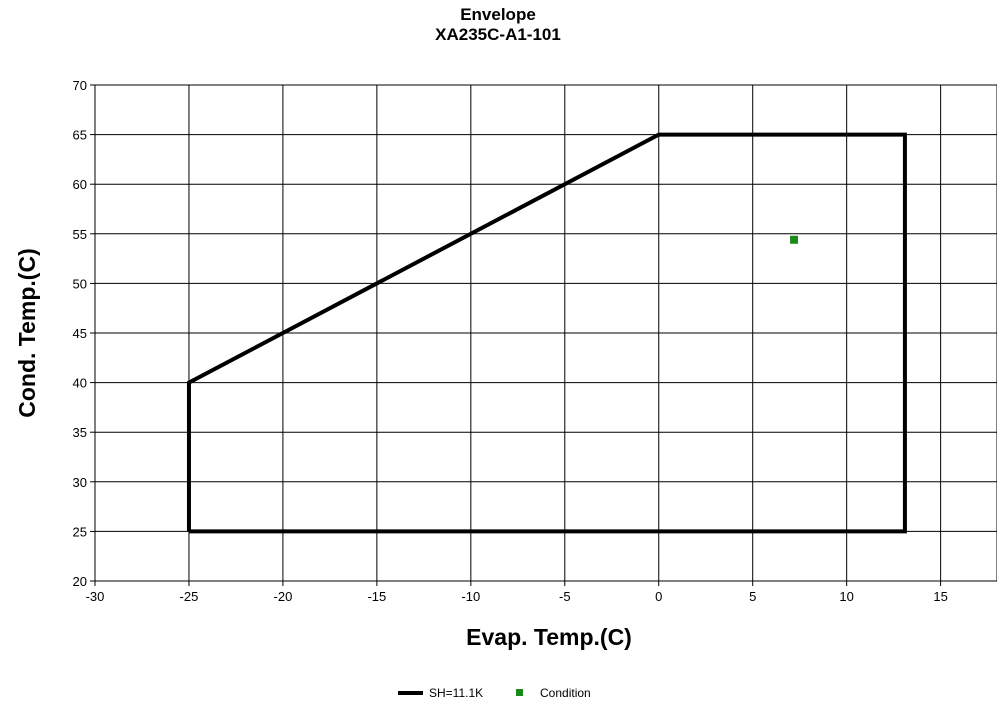 The height and width of the screenshot is (707, 997). Describe the element at coordinates (498, 34) in the screenshot. I see `chart-subtitle: XA235C-A1-101` at that location.